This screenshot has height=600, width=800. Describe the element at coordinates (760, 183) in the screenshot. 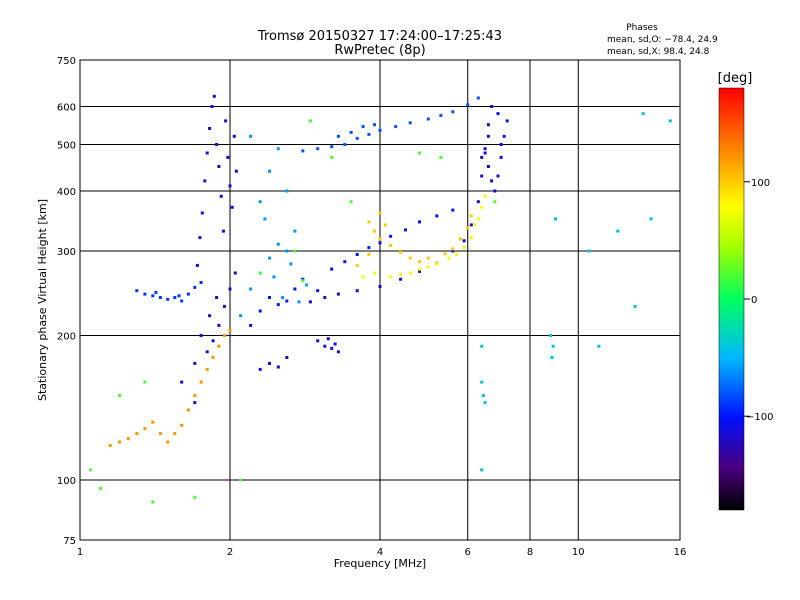

I see `colorbar-tick-label: 100` at that location.